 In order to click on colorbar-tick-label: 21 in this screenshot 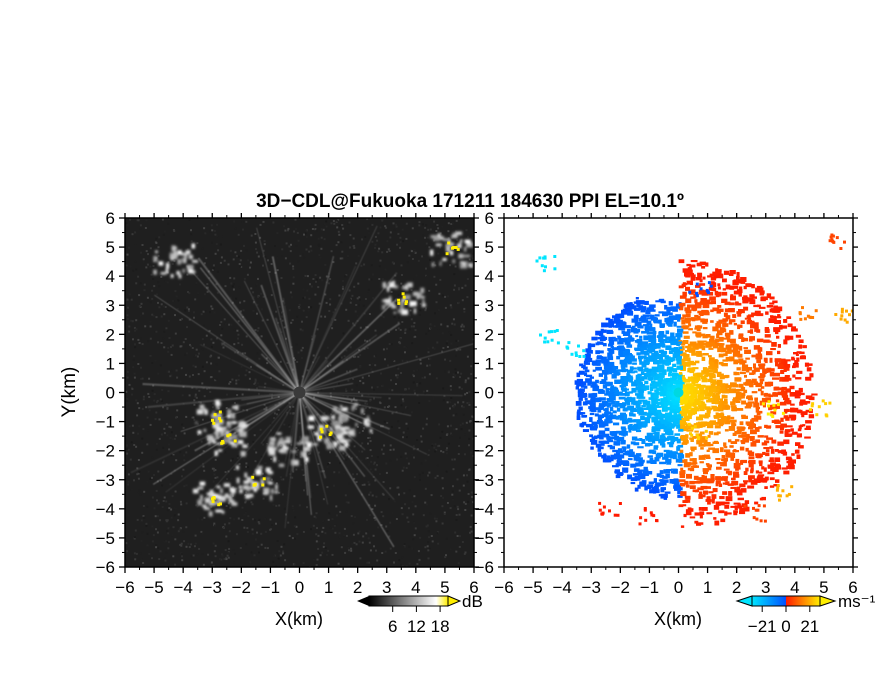, I will do `click(809, 626)`.